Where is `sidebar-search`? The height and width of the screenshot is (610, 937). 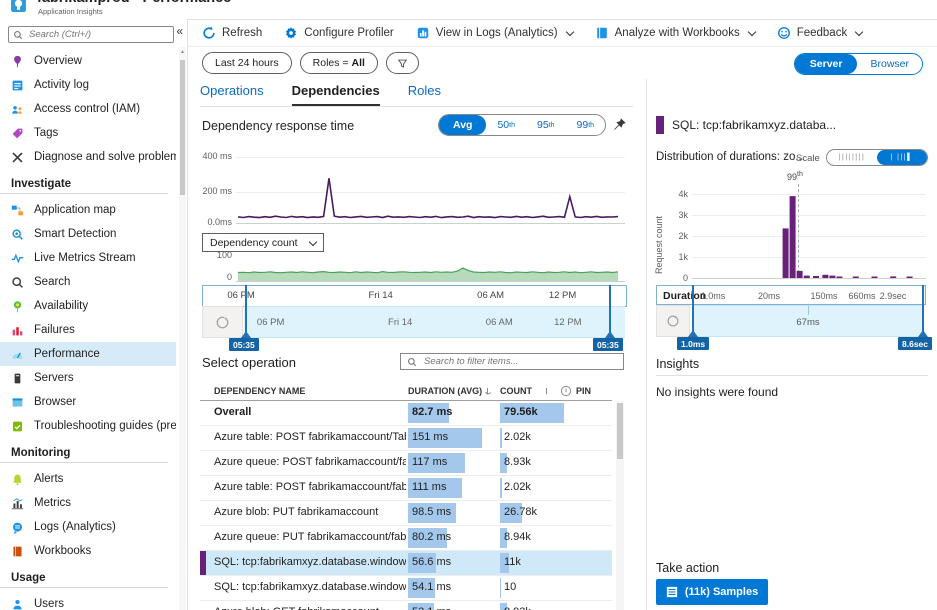 sidebar-search is located at coordinates (91, 34).